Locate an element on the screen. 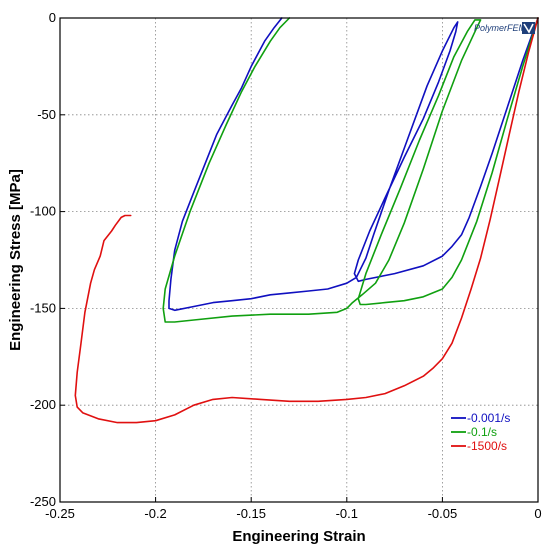  y-tick-label: -200 is located at coordinates (43, 404).